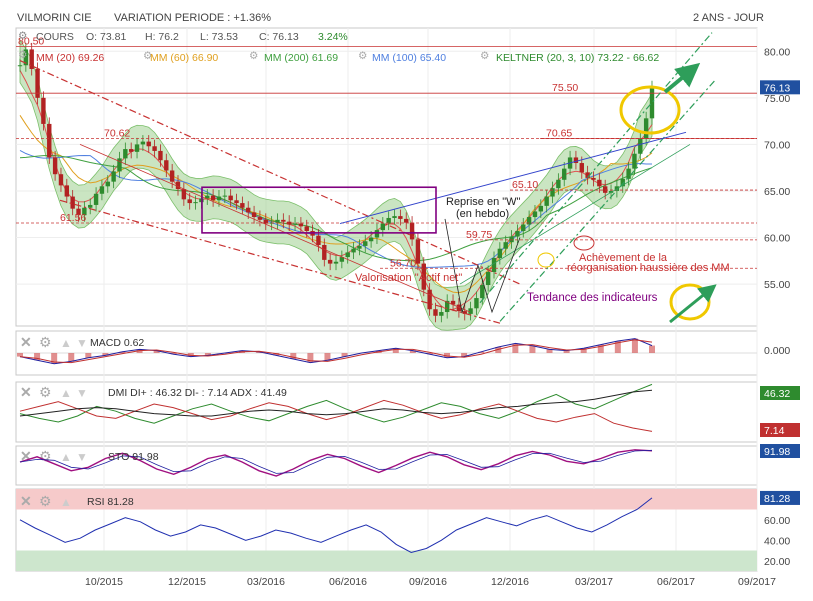  I want to click on x-tick-label: 09/2017, so click(757, 582).